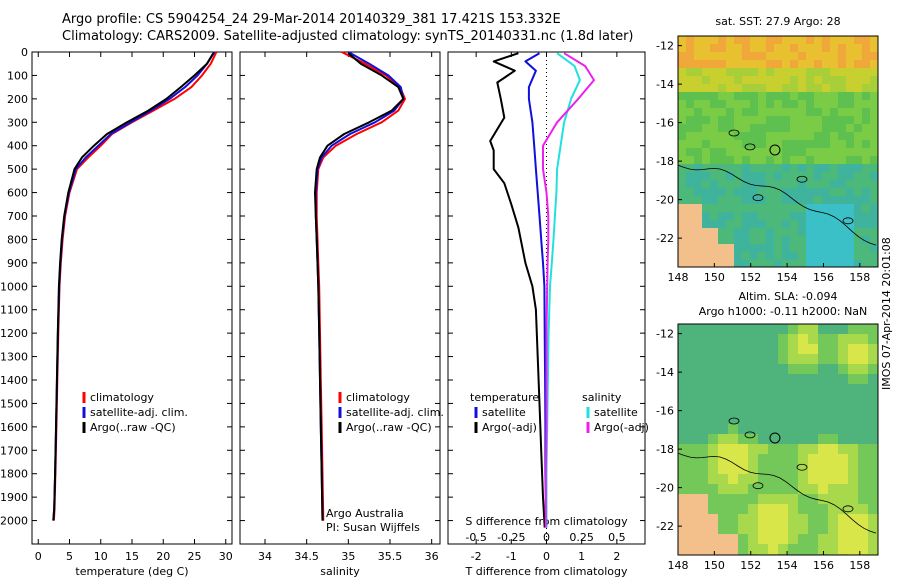 The image size is (900, 580). Describe the element at coordinates (133, 286) in the screenshot. I see `series-line-argo-raw-qc-` at that location.